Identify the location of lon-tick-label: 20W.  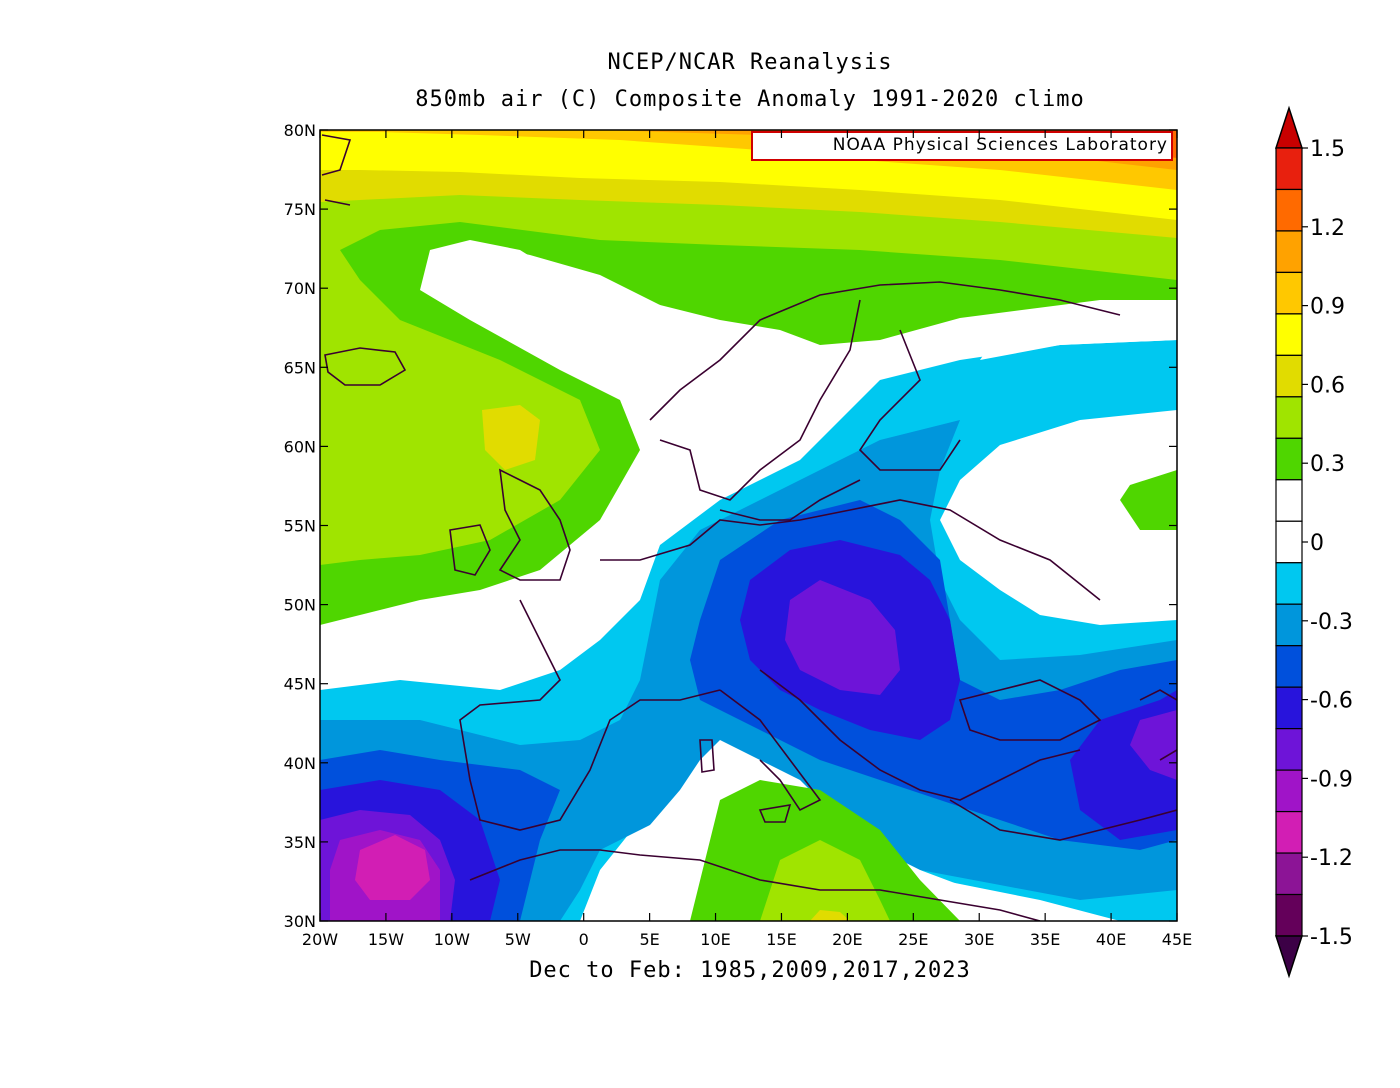
(320, 939).